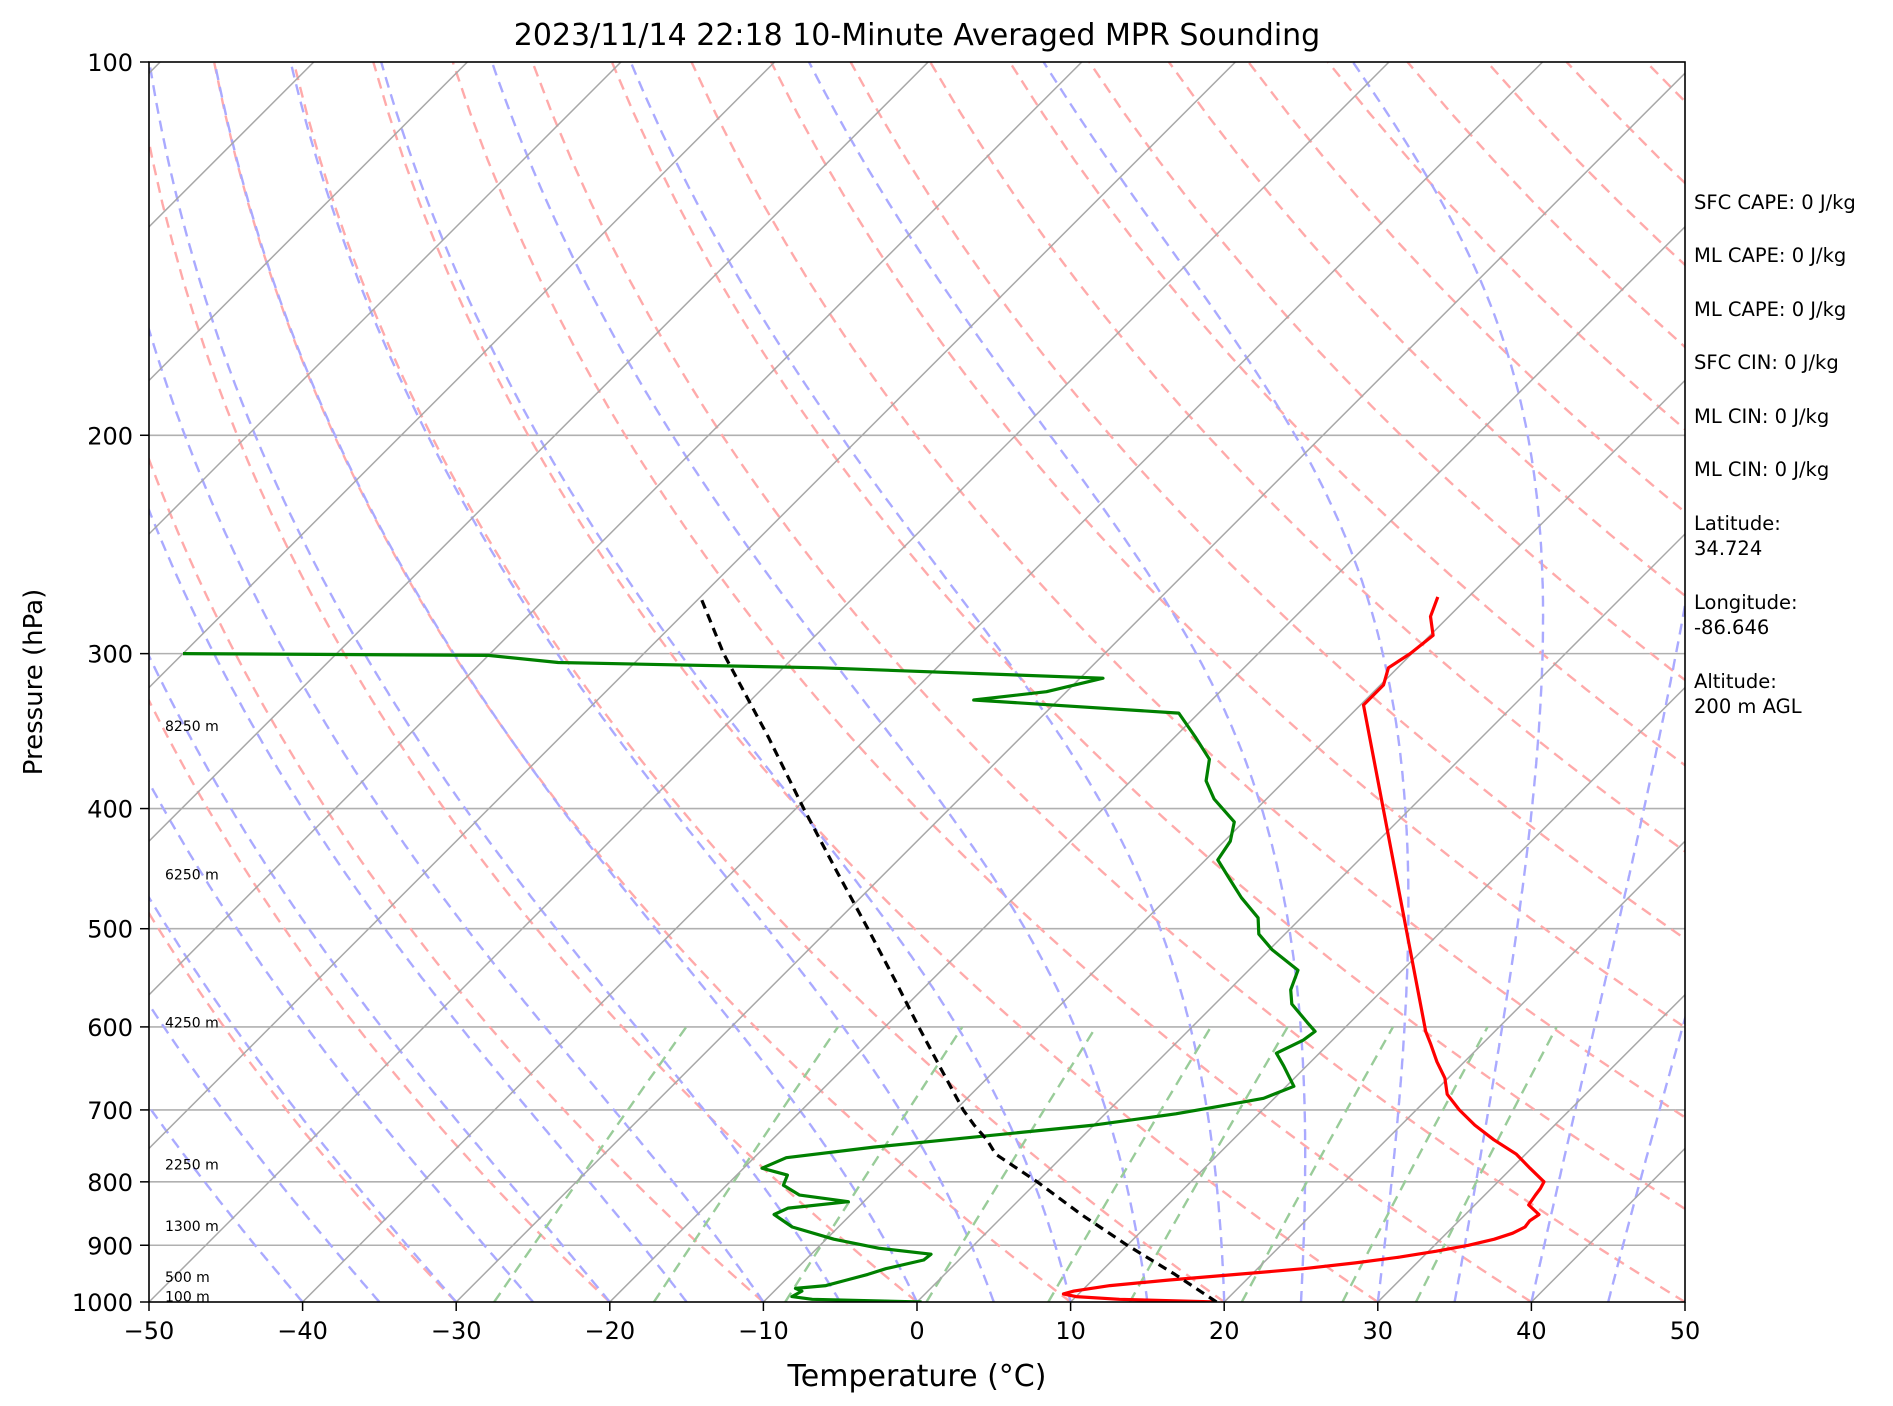 This screenshot has width=1893, height=1406. Describe the element at coordinates (192, 1023) in the screenshot. I see `height-label: 4250 m` at that location.